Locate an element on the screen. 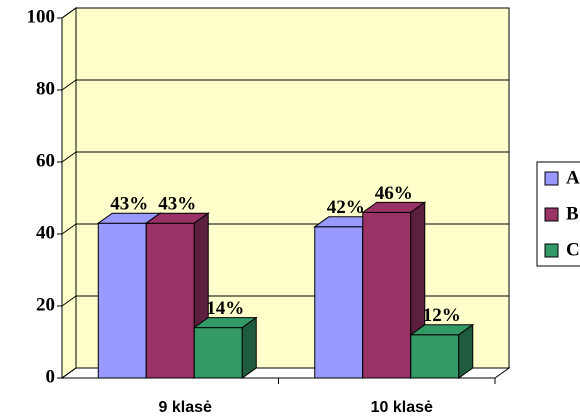 The width and height of the screenshot is (580, 420). y-tick-label: 100 is located at coordinates (41, 16).